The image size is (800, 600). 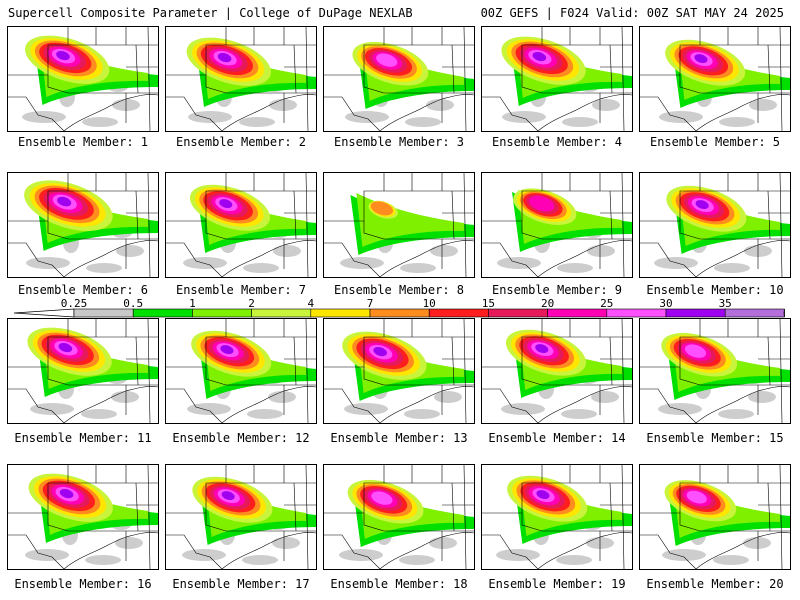 I want to click on colorbar-tick-label: 7, so click(x=370, y=303).